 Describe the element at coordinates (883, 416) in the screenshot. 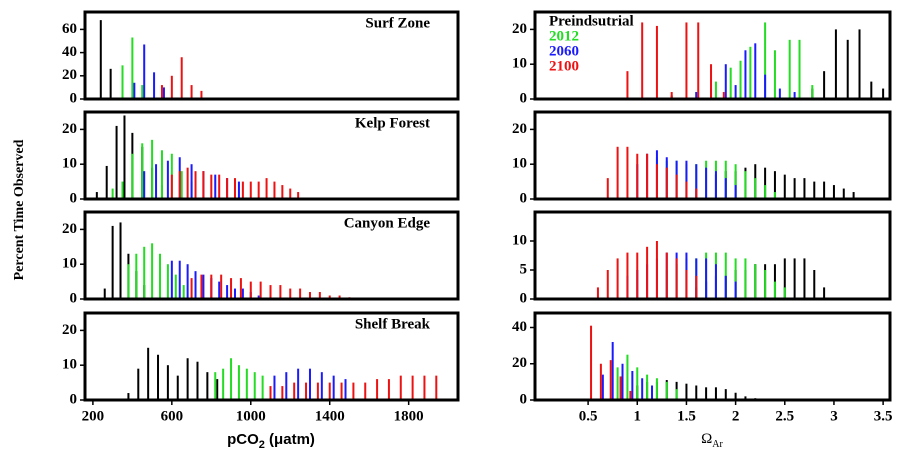

I see `x-tick-label: 3.5` at that location.